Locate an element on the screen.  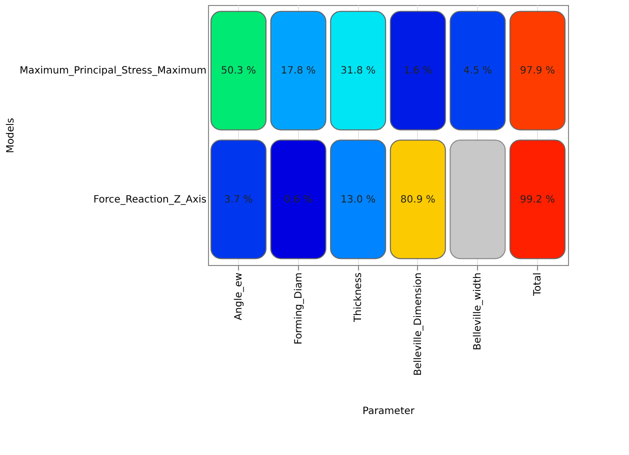
data-label: 17.8 % is located at coordinates (298, 71).